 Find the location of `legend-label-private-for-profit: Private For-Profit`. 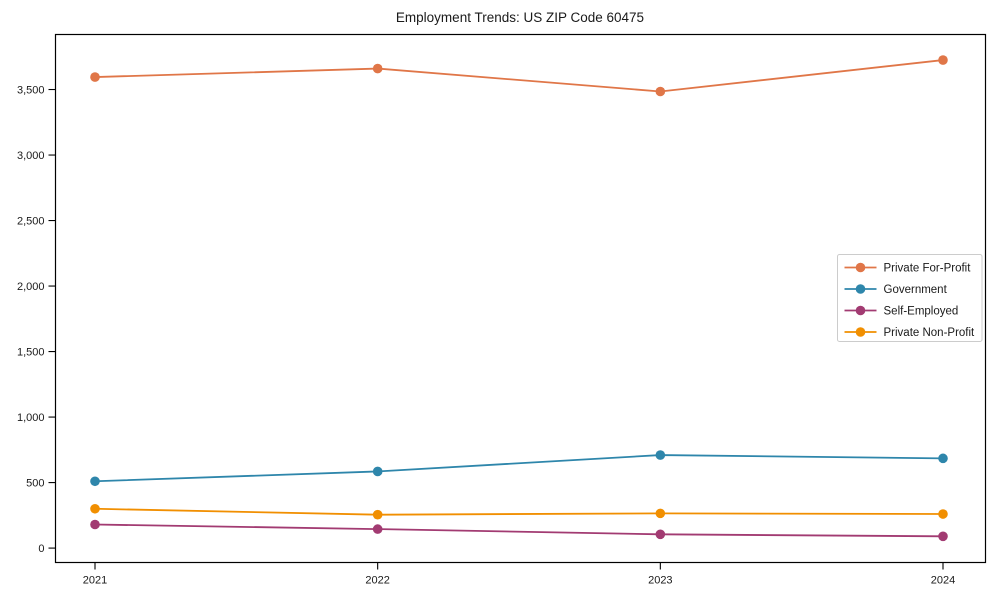

legend-label-private-for-profit: Private For-Profit is located at coordinates (928, 269).